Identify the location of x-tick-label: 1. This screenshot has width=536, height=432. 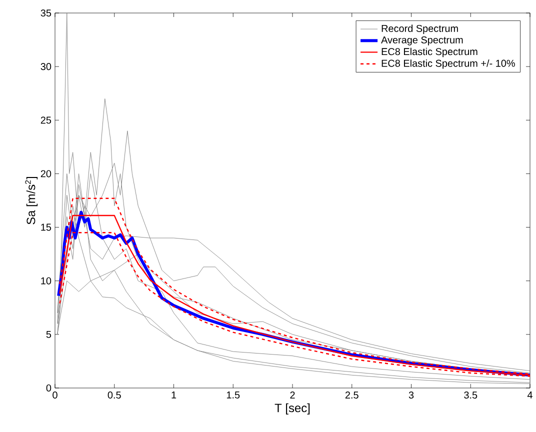
(174, 395).